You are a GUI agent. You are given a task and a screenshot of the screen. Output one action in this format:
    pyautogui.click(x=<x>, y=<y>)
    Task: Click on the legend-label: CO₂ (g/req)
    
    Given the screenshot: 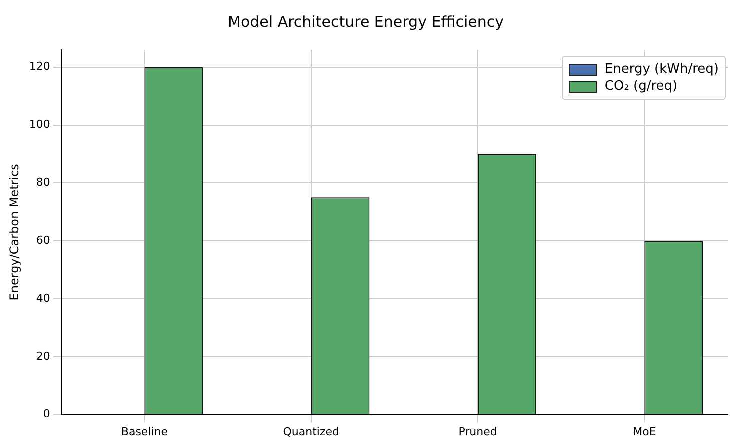 What is the action you would take?
    pyautogui.click(x=641, y=86)
    